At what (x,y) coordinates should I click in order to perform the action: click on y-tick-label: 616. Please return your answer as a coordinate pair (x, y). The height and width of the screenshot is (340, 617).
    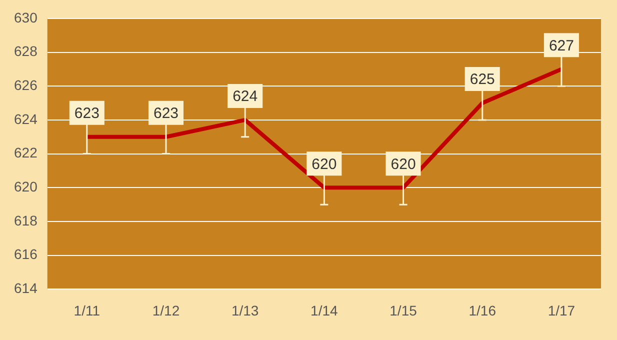
    Looking at the image, I should click on (26, 254).